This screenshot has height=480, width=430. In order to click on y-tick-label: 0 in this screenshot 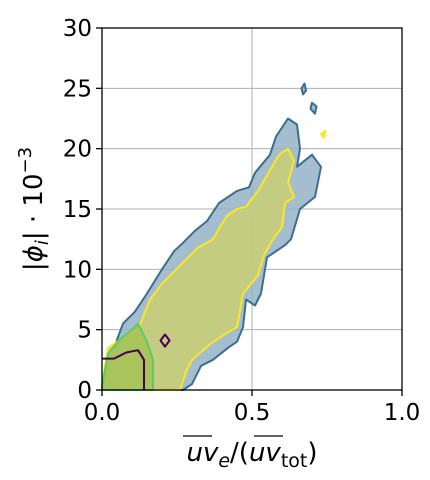, I will do `click(84, 391)`.